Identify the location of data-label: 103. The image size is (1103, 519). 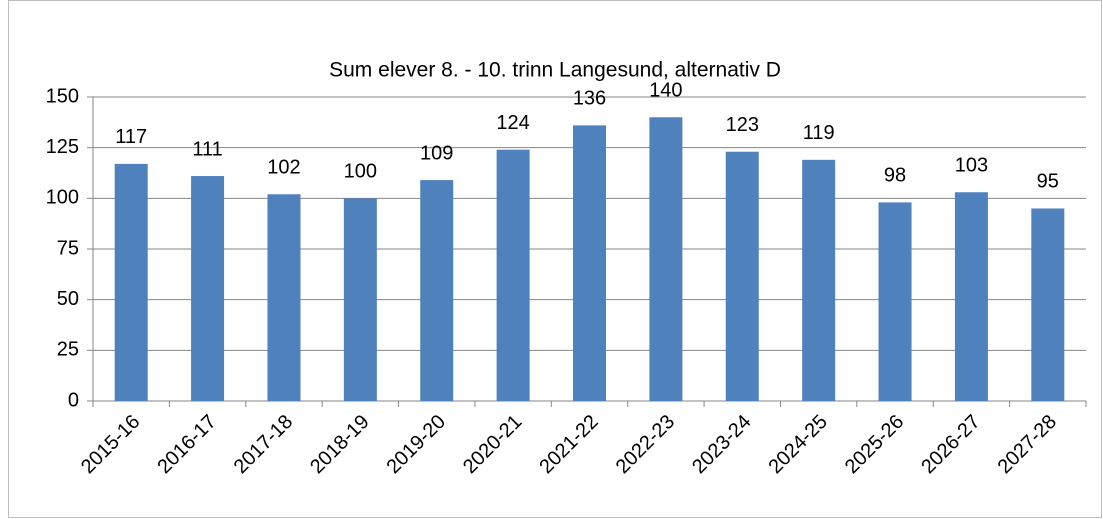
(971, 166).